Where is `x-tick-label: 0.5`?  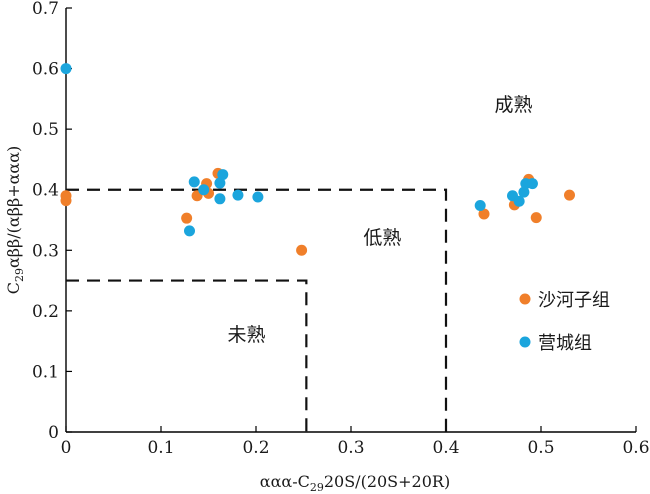 x-tick-label: 0.5 is located at coordinates (540, 448).